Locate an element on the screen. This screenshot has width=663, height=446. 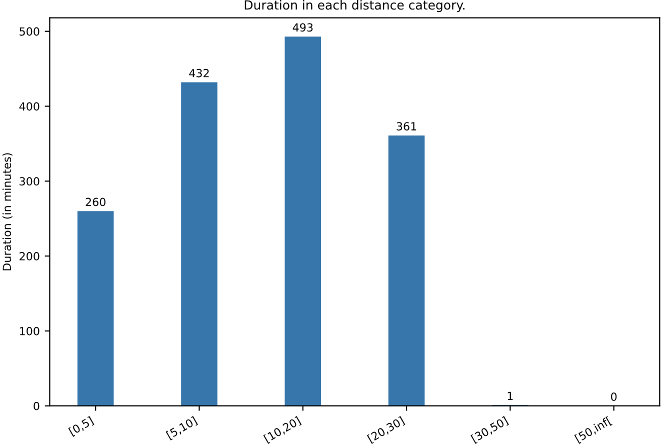
y-tick-label: 500 is located at coordinates (30, 31).